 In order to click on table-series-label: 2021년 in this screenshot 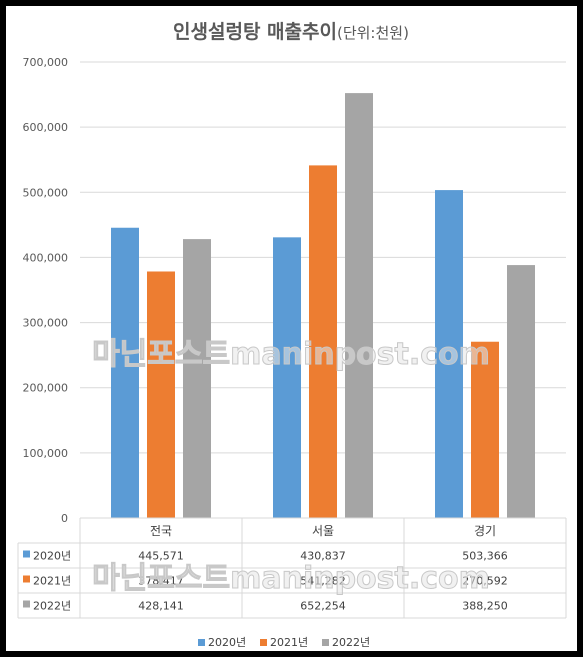, I will do `click(52, 581)`.